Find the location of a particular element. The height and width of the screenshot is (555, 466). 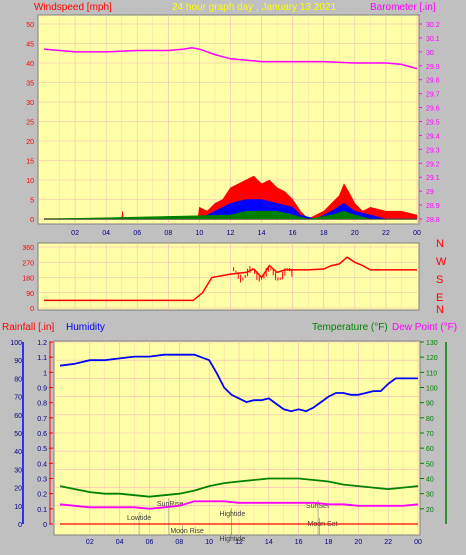

direction-tick-label: 270 is located at coordinates (28, 263).